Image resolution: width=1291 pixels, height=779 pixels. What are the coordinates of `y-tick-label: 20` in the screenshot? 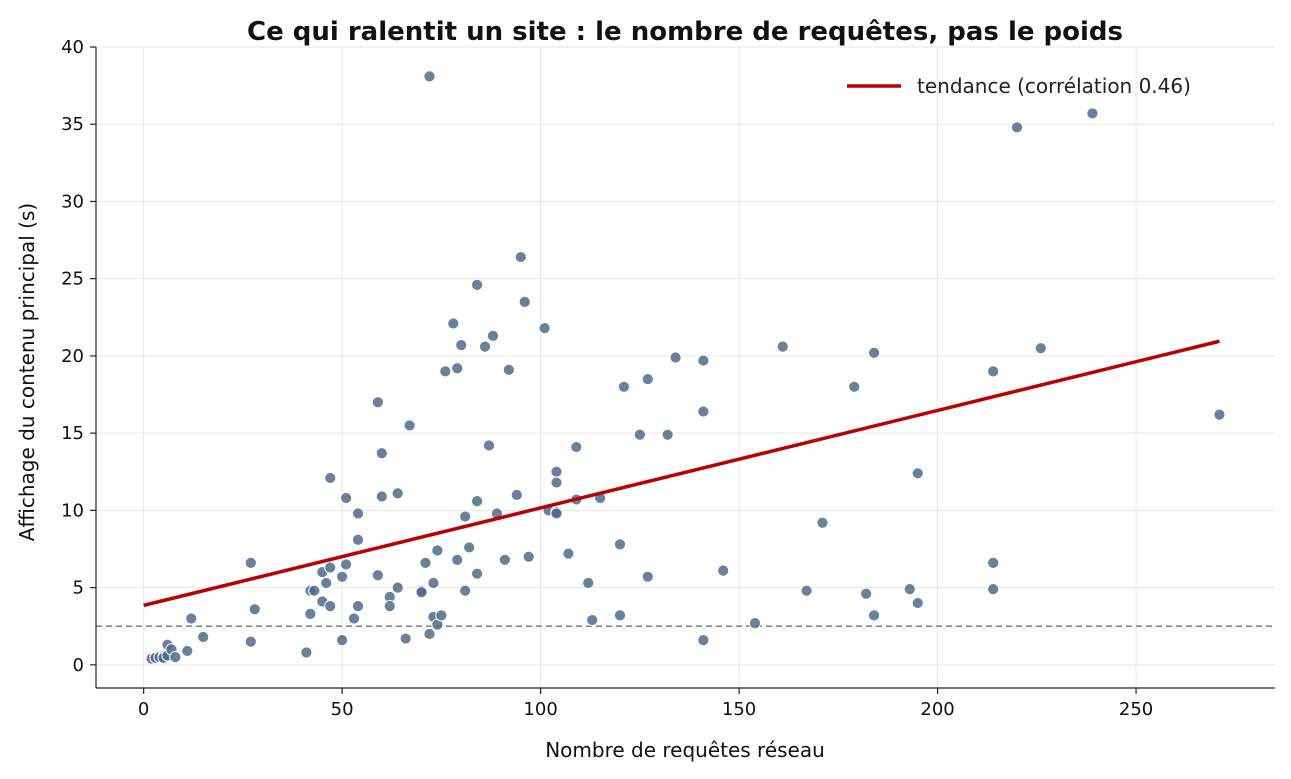 It's located at (72, 356).